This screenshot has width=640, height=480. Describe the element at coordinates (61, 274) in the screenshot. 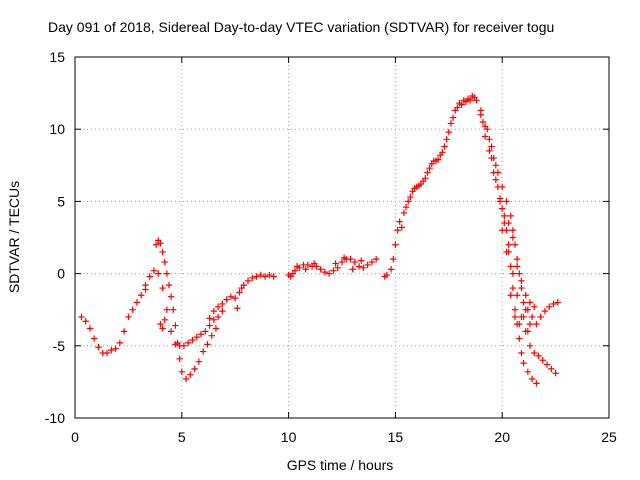

I see `y-tick-label: 0` at that location.